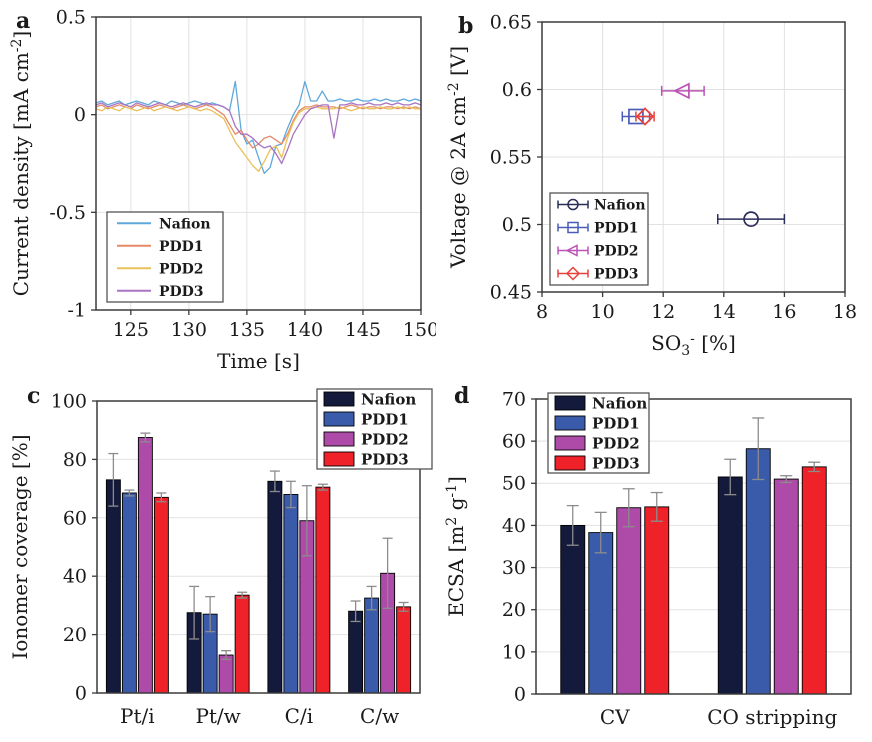 This screenshot has height=742, width=872. What do you see at coordinates (305, 330) in the screenshot?
I see `x-tick-label: 140` at bounding box center [305, 330].